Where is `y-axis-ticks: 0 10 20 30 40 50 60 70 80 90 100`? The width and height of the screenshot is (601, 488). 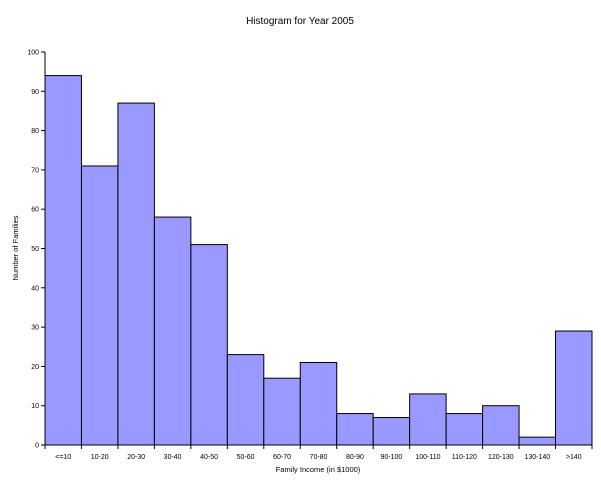 y-axis-ticks: 0 10 20 30 40 50 60 70 80 90 100 is located at coordinates (36, 250).